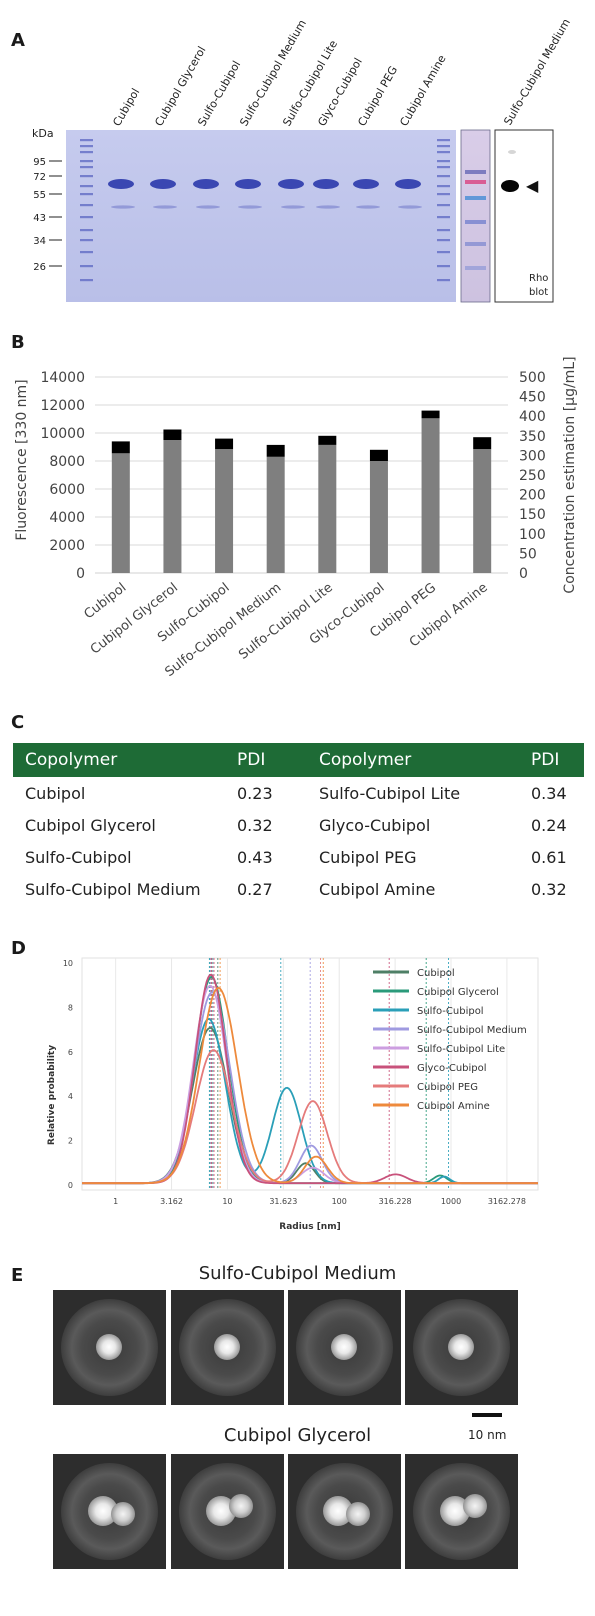 The image size is (595, 1616). What do you see at coordinates (255, 857) in the screenshot?
I see `pdi-cell: 0.43` at bounding box center [255, 857].